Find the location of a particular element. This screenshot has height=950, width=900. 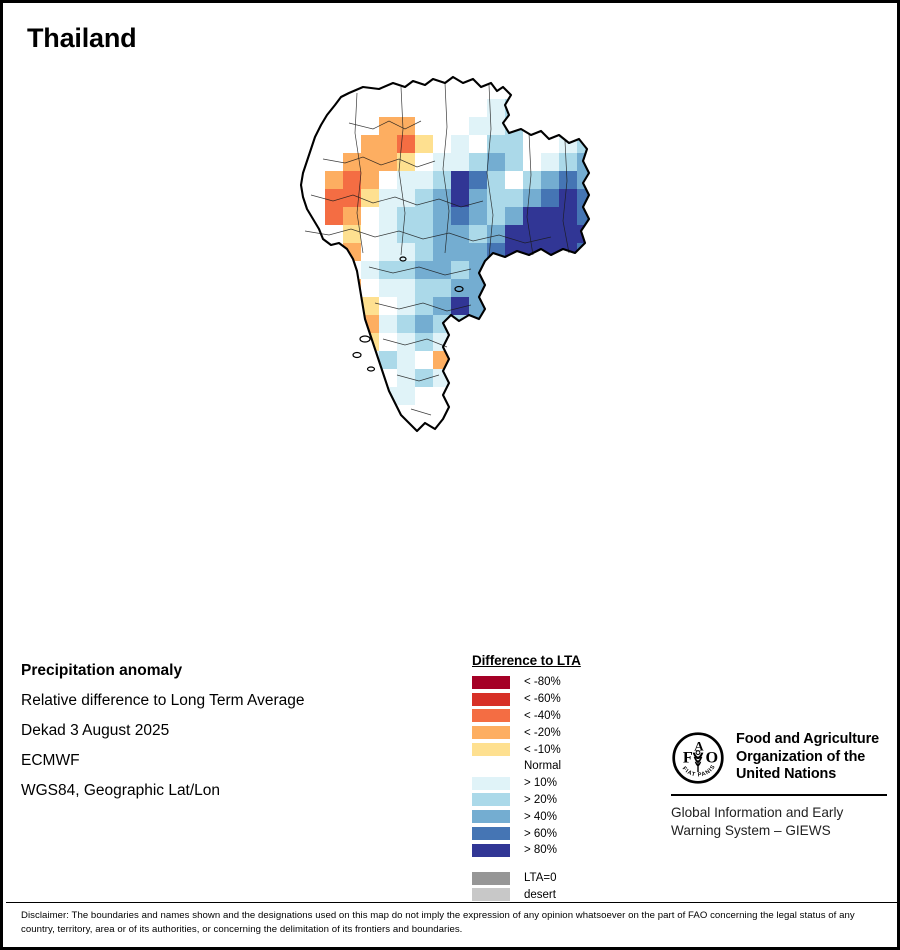

legend-extra-1: desert is located at coordinates (567, 895).